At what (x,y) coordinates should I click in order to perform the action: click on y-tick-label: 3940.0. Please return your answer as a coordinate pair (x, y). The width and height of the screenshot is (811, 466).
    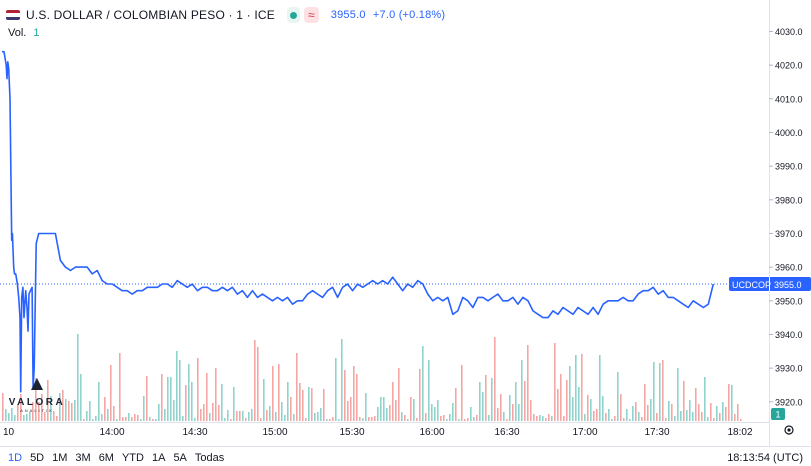
    Looking at the image, I should click on (789, 335).